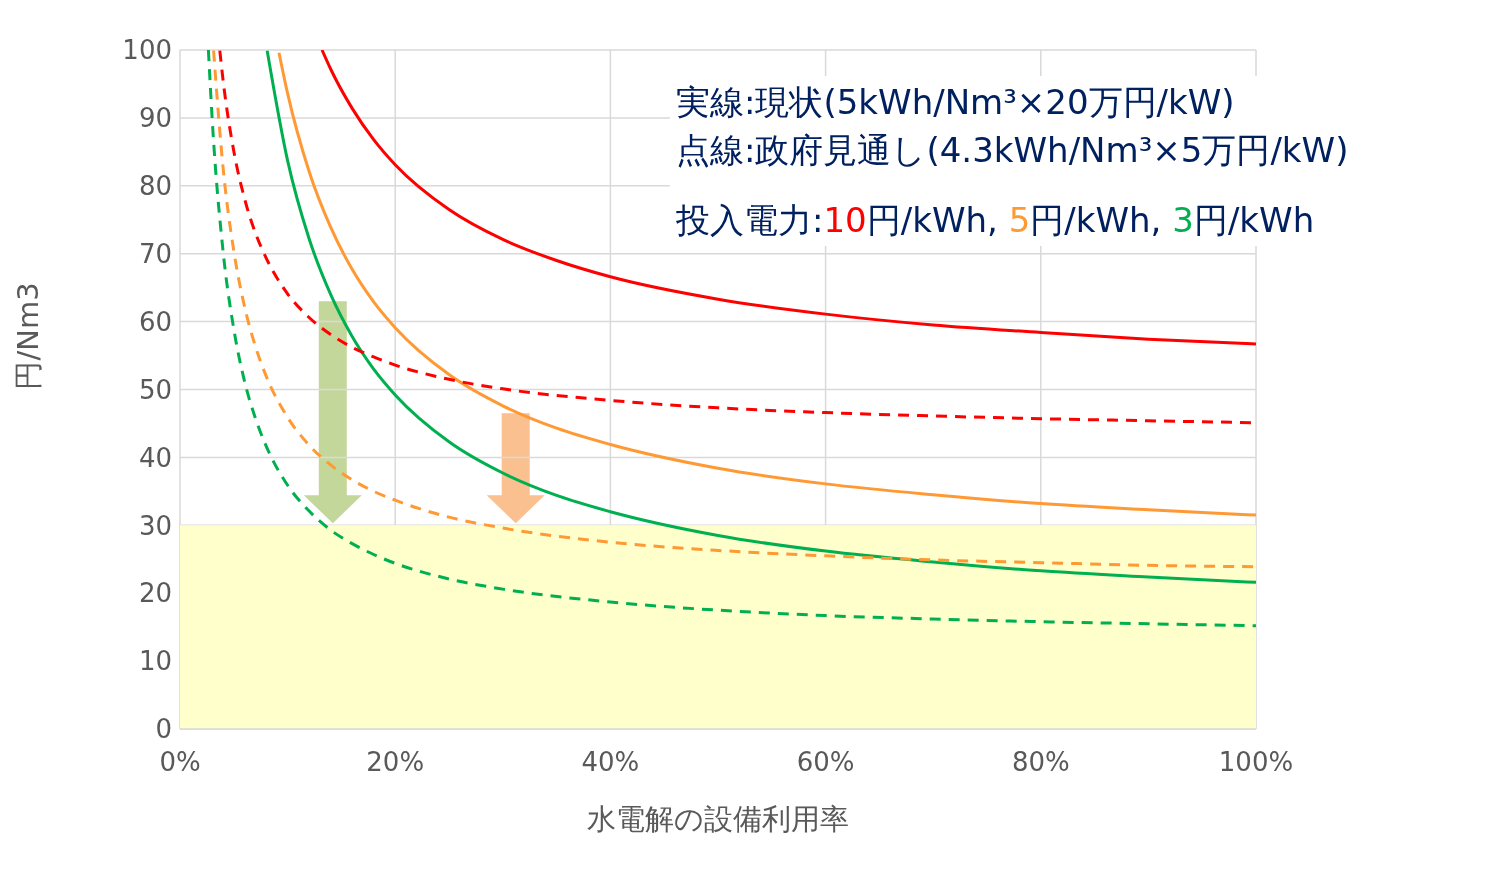 This screenshot has height=878, width=1488. What do you see at coordinates (147, 50) in the screenshot?
I see `y-tick-label: 100` at bounding box center [147, 50].